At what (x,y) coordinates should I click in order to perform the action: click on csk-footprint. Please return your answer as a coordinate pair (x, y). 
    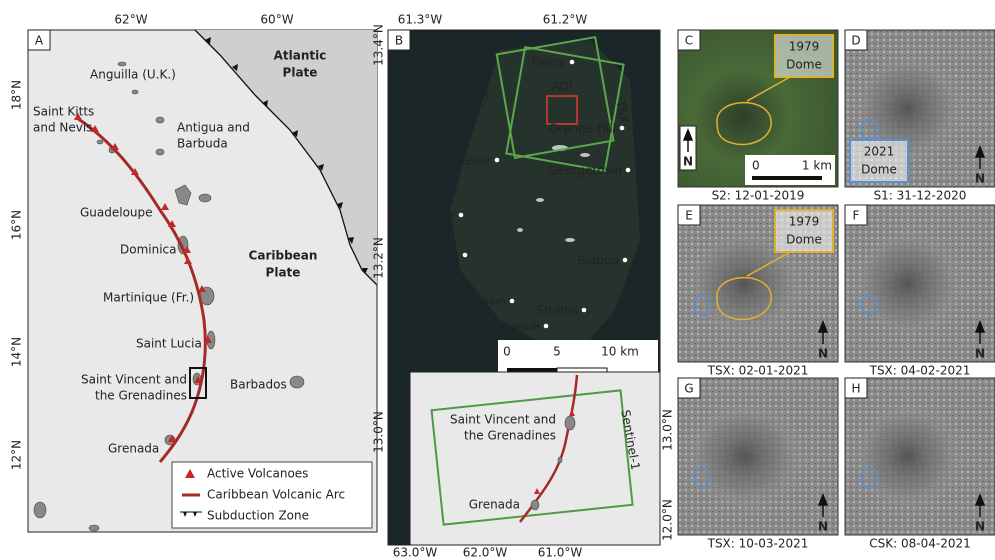
    Looking at the image, I should click on (555, 97).